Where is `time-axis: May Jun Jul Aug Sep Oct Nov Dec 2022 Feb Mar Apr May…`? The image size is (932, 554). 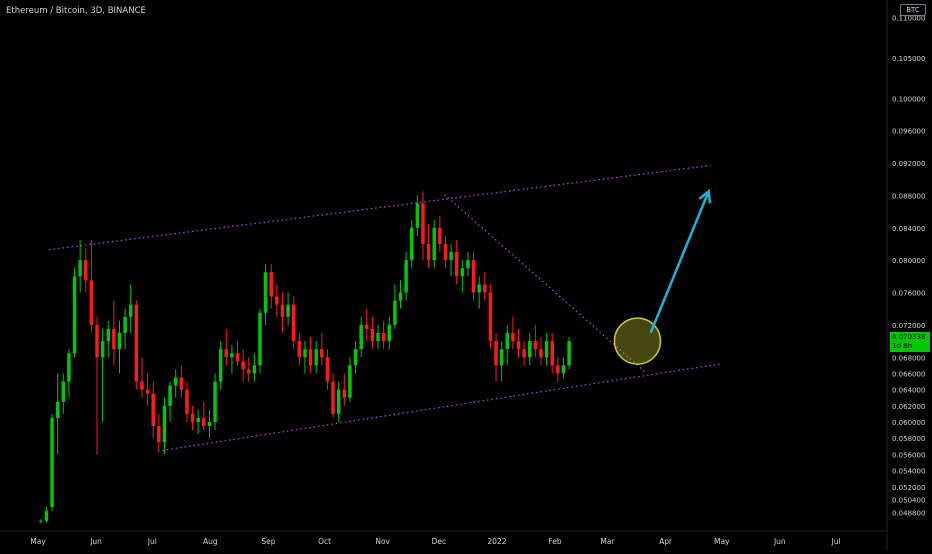 time-axis: May Jun Jul Aug Sep Oct Nov Dec 2022 Feb Mar Apr May… is located at coordinates (435, 541).